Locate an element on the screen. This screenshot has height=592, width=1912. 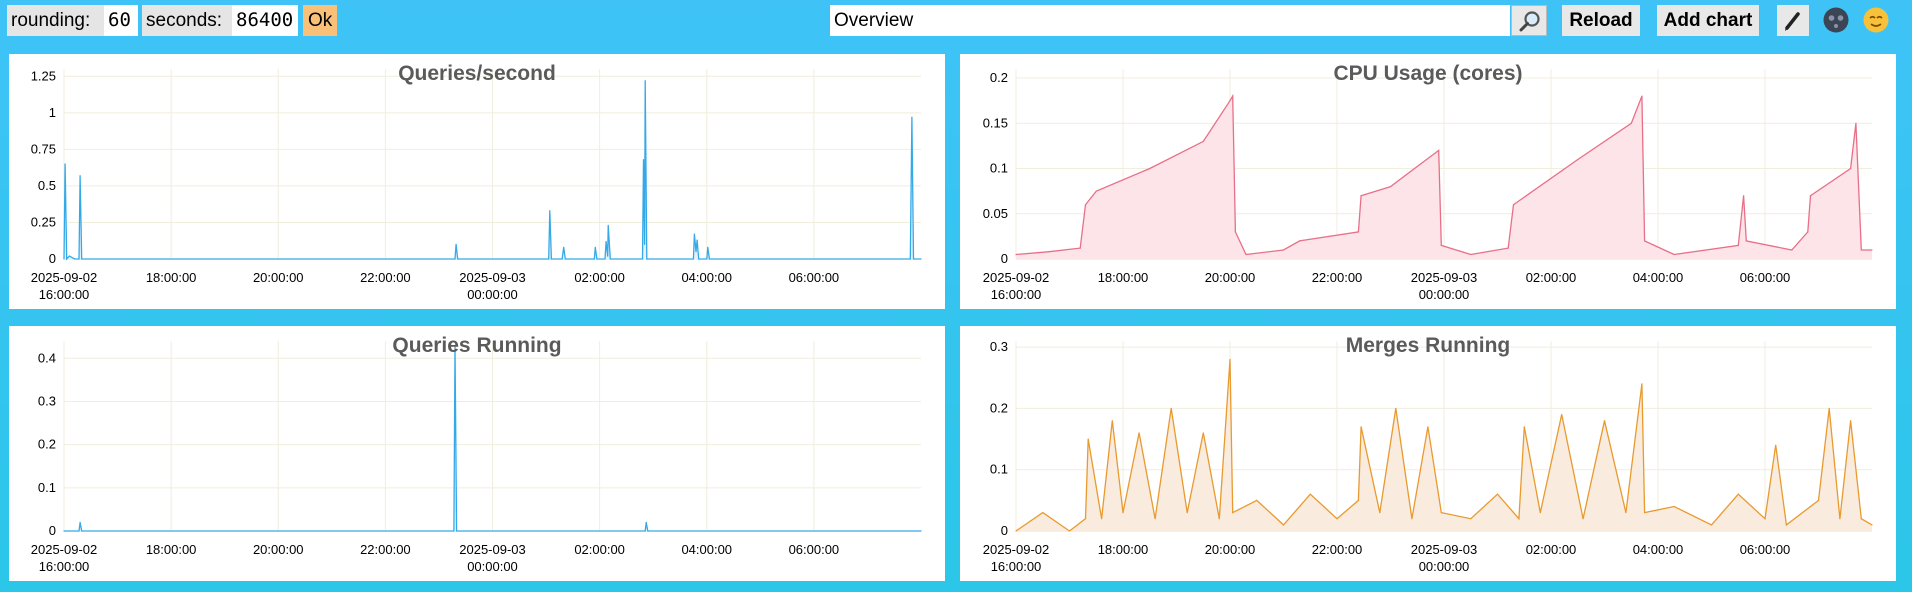
moon-icon is located at coordinates (1836, 20).